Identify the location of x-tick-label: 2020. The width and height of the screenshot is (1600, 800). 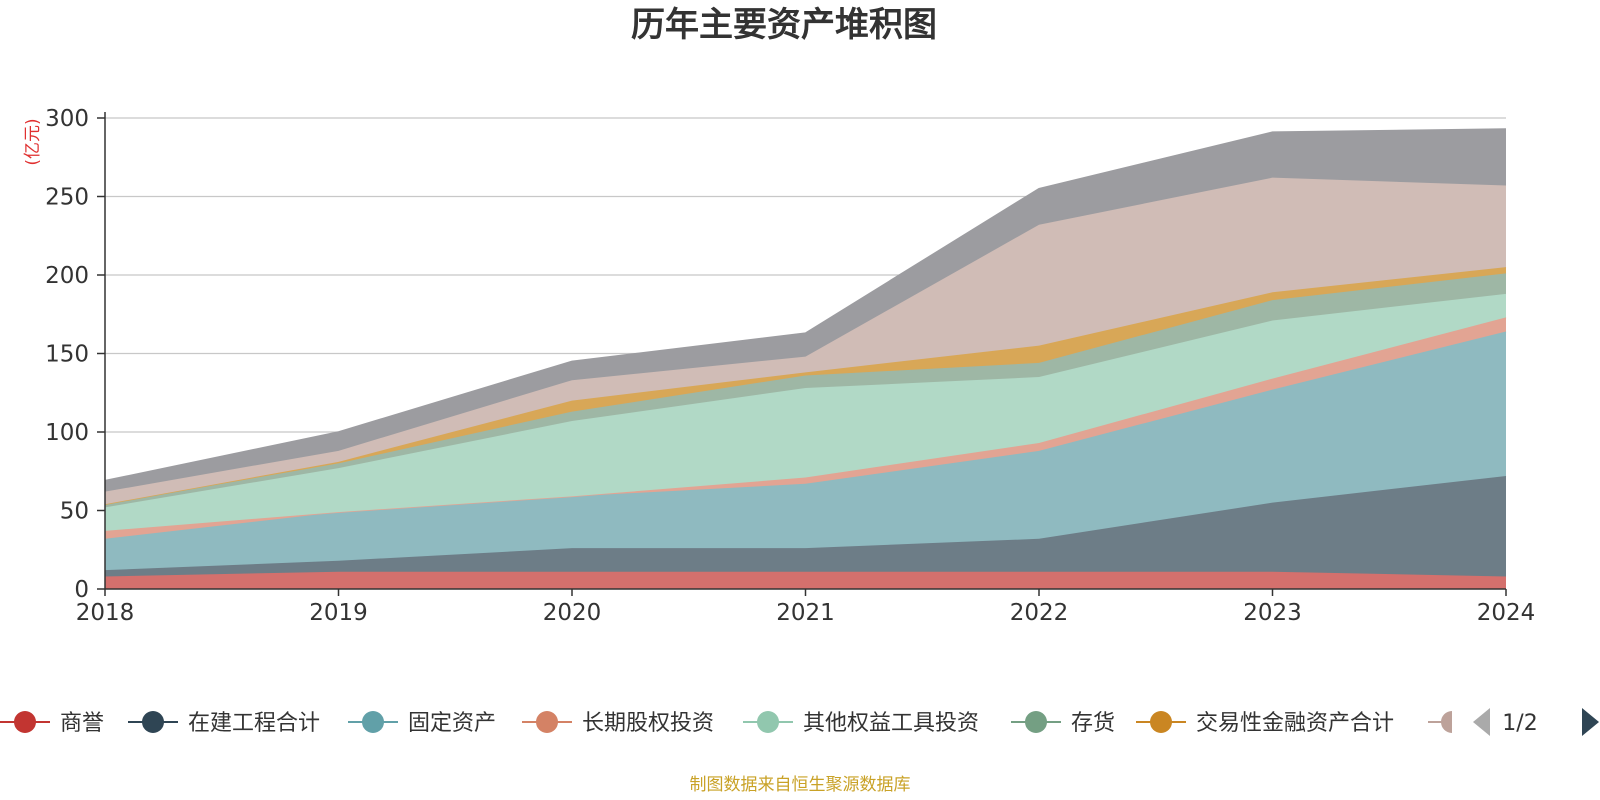
(572, 613).